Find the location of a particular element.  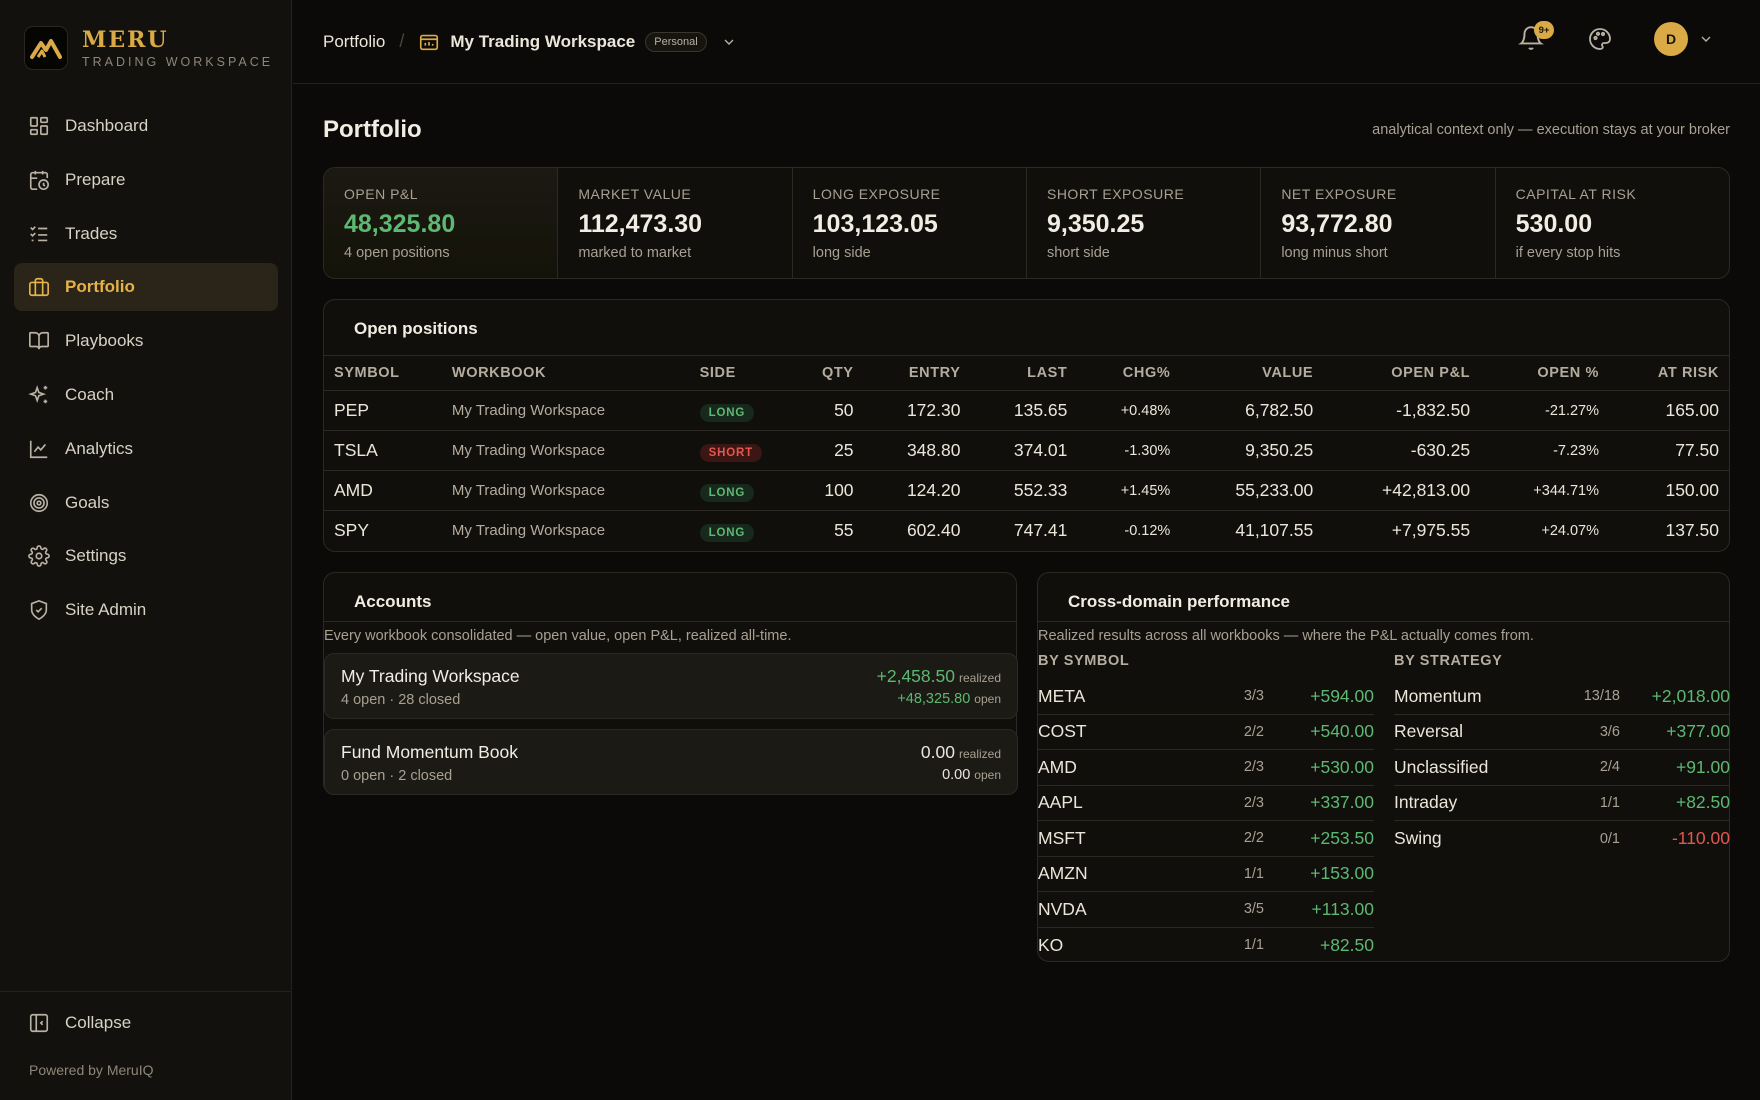

meru-logo-icon is located at coordinates (46, 48).